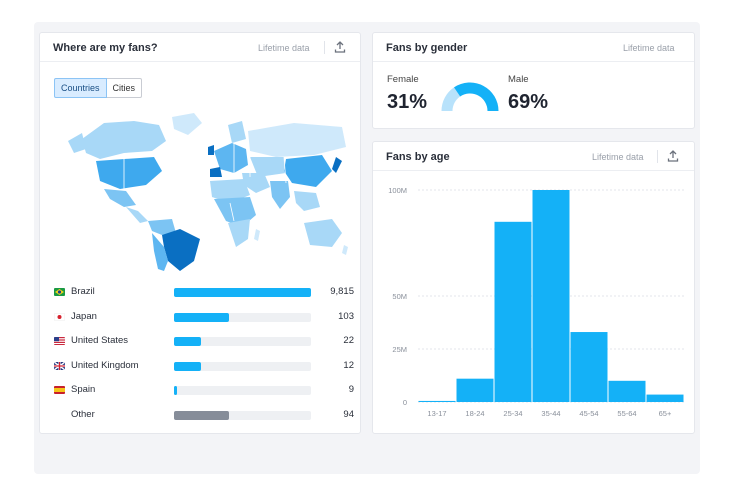  I want to click on gauge-female-arc, so click(451, 99).